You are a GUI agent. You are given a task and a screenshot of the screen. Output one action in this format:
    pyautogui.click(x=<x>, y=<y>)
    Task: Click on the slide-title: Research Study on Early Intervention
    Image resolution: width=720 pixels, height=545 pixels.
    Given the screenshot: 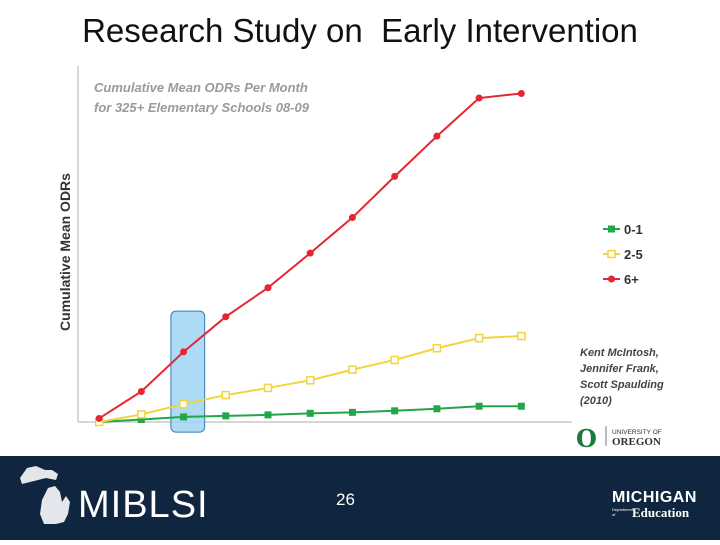 What is the action you would take?
    pyautogui.click(x=360, y=30)
    